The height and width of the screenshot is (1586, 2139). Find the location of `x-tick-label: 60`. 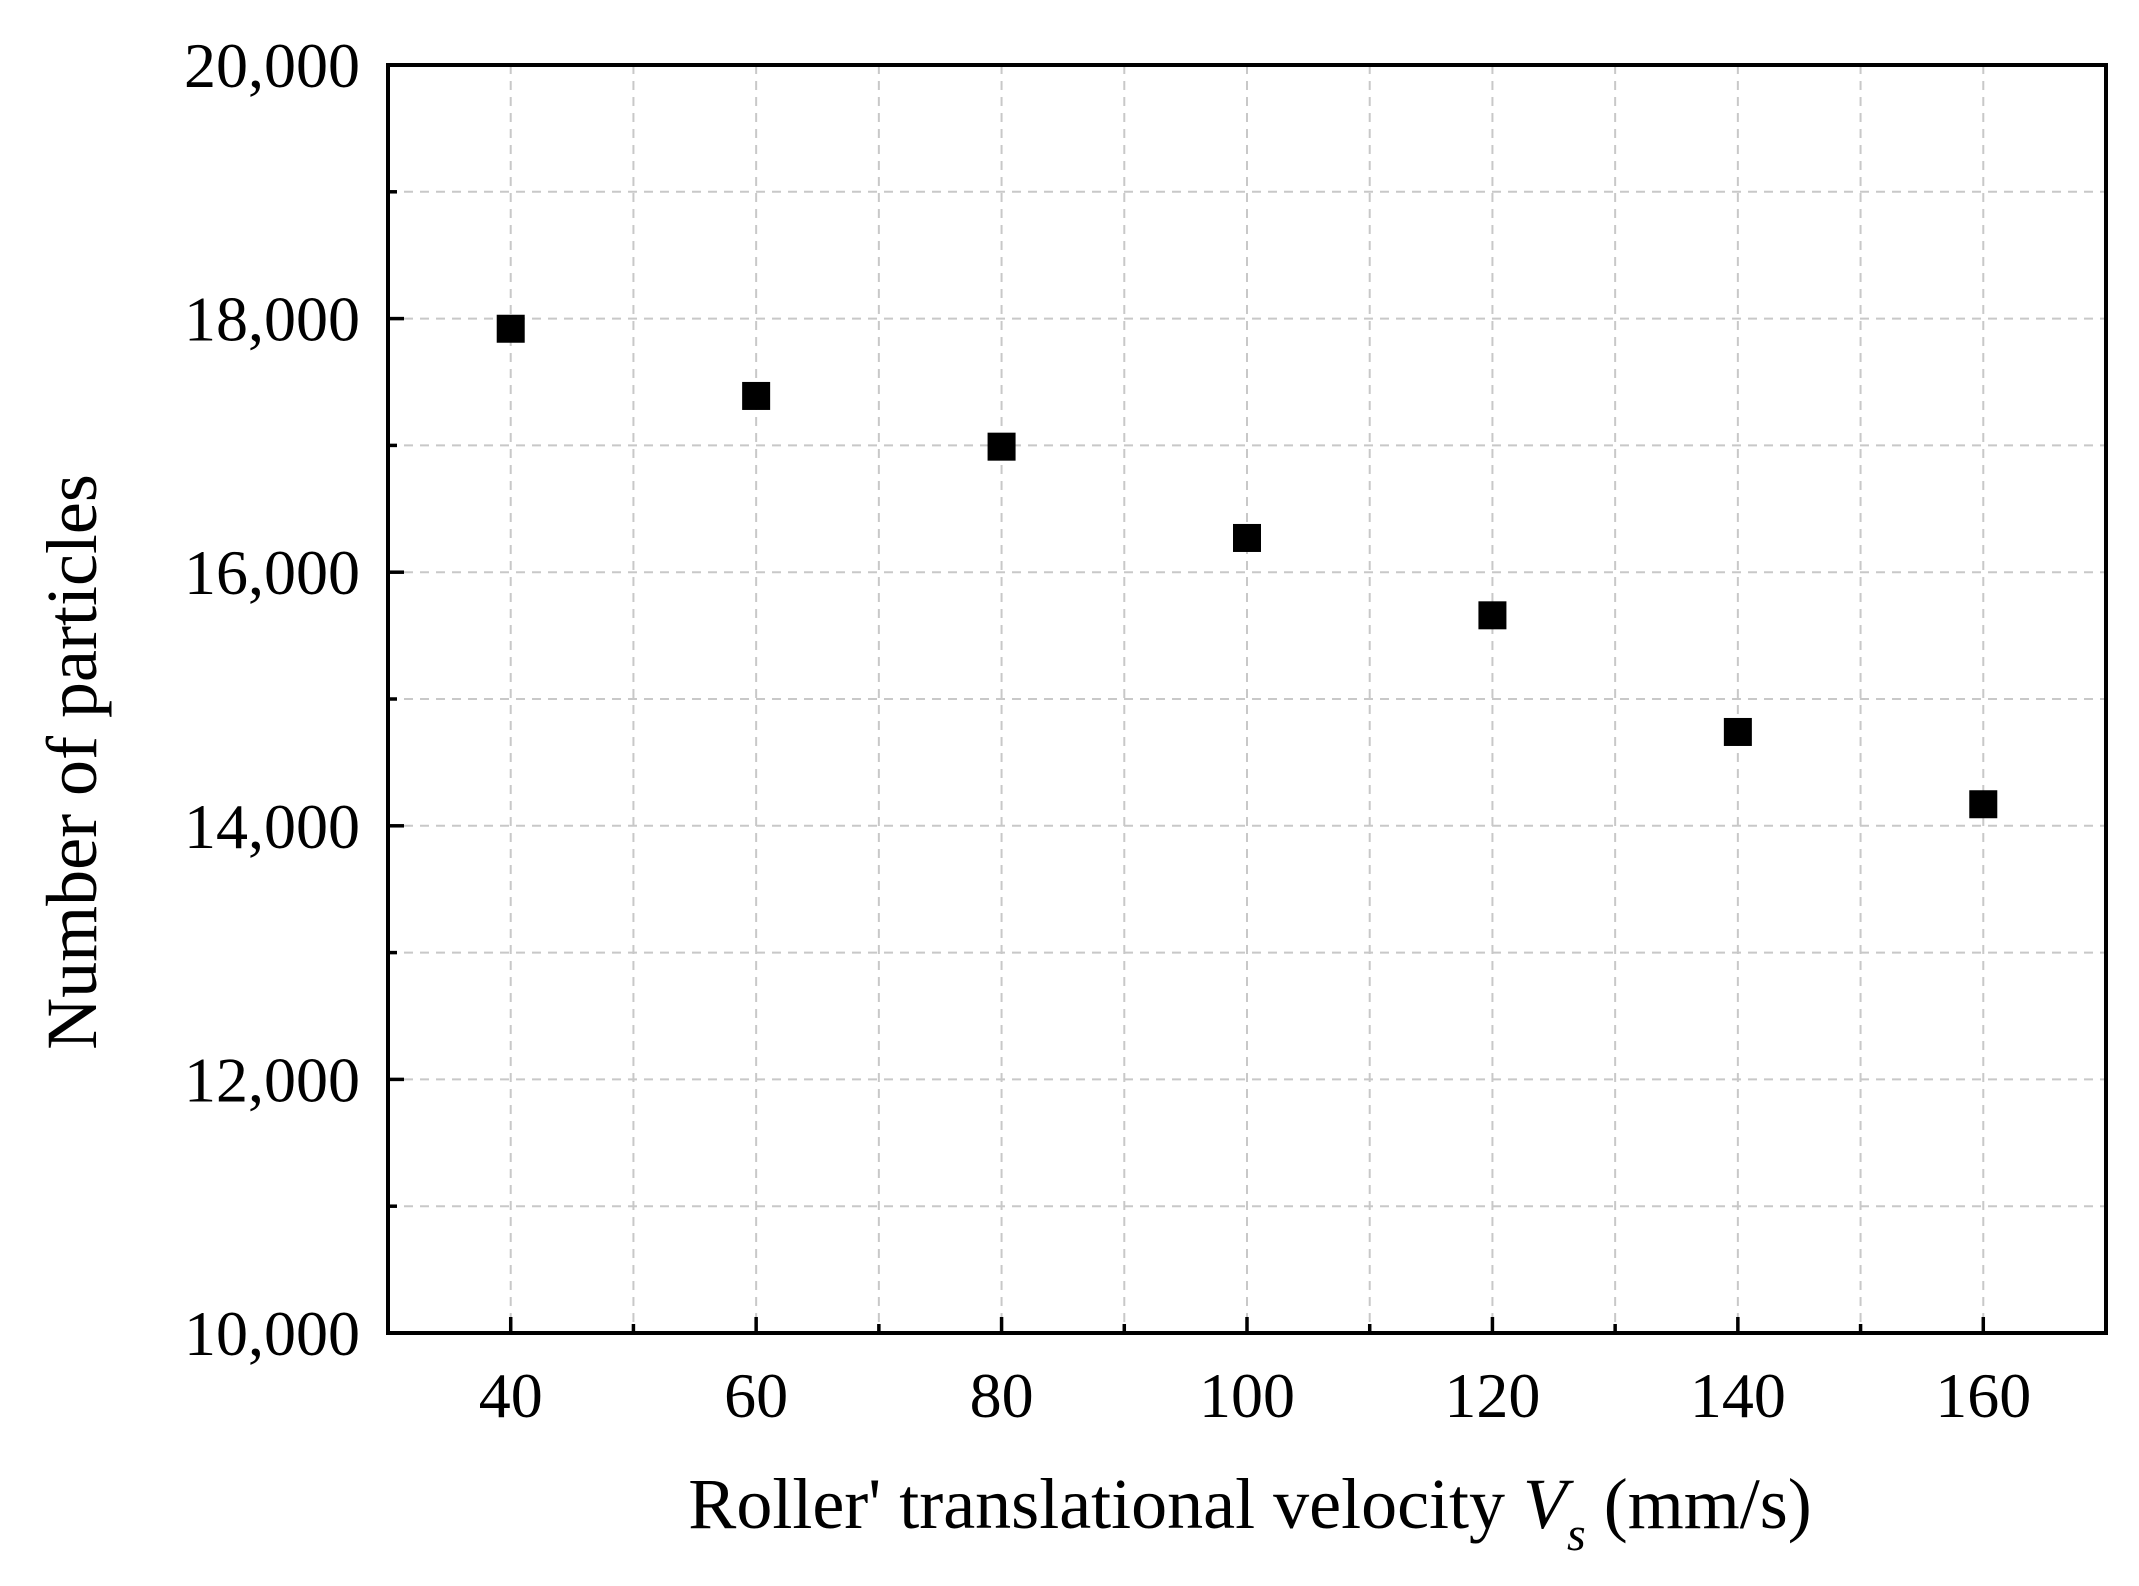

x-tick-label: 60 is located at coordinates (756, 1395).